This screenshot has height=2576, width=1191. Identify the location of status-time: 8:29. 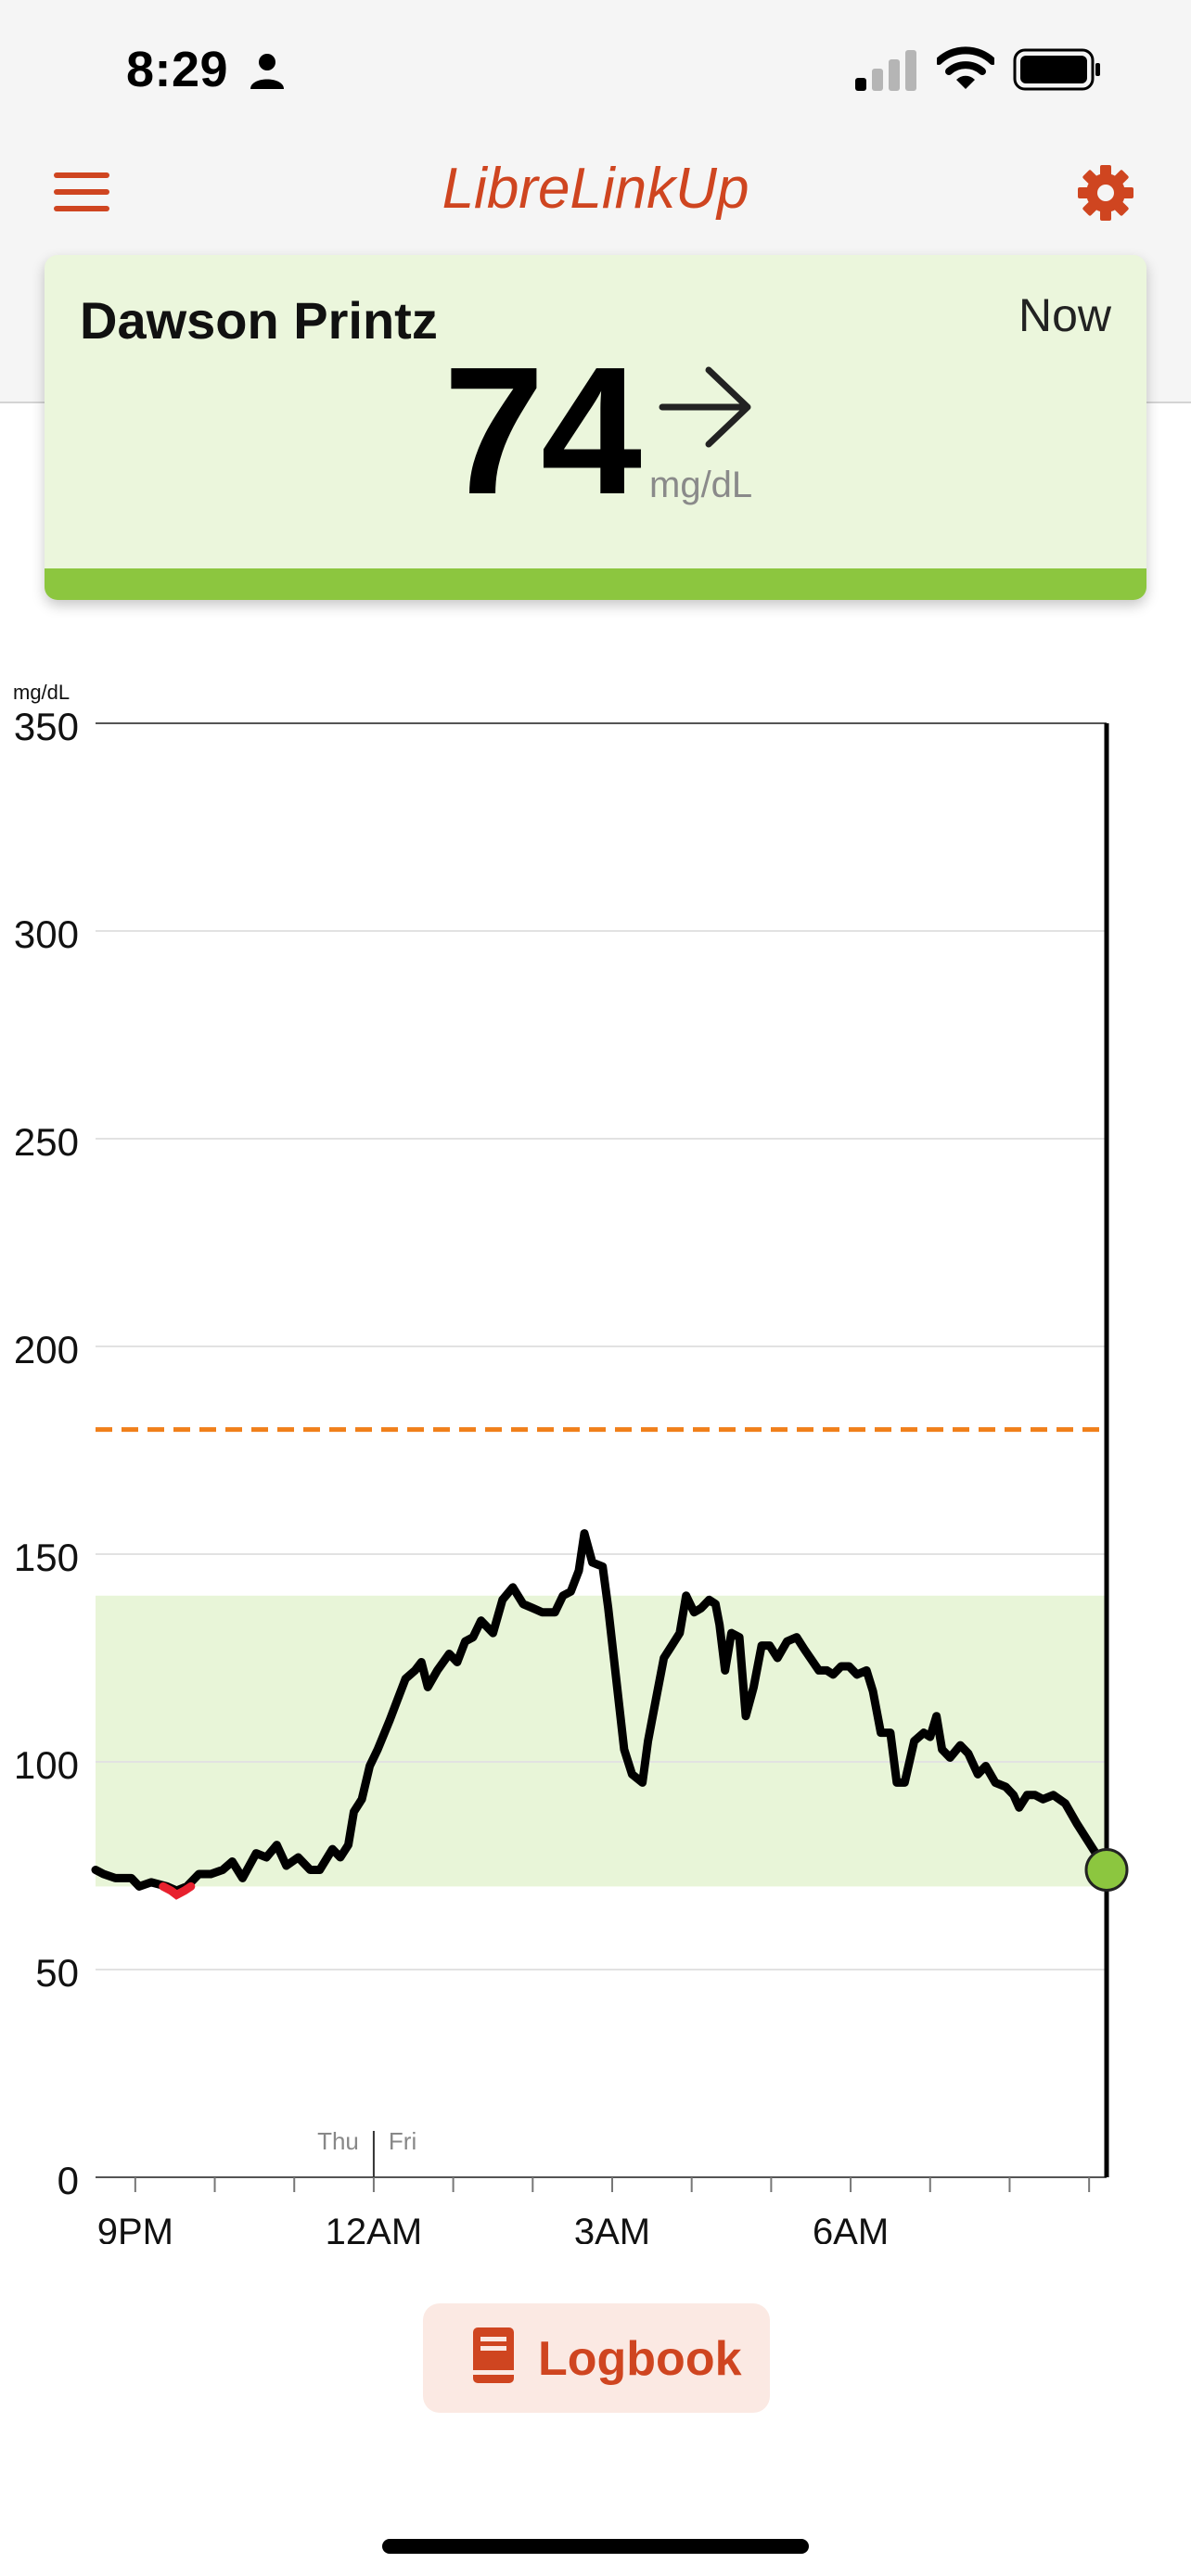
(177, 69).